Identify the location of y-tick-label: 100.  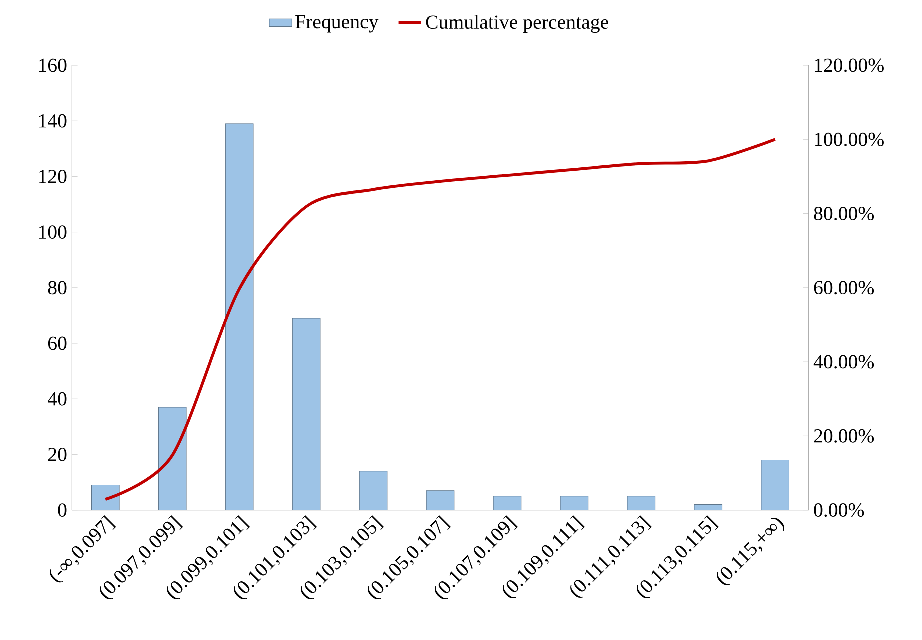
(53, 232).